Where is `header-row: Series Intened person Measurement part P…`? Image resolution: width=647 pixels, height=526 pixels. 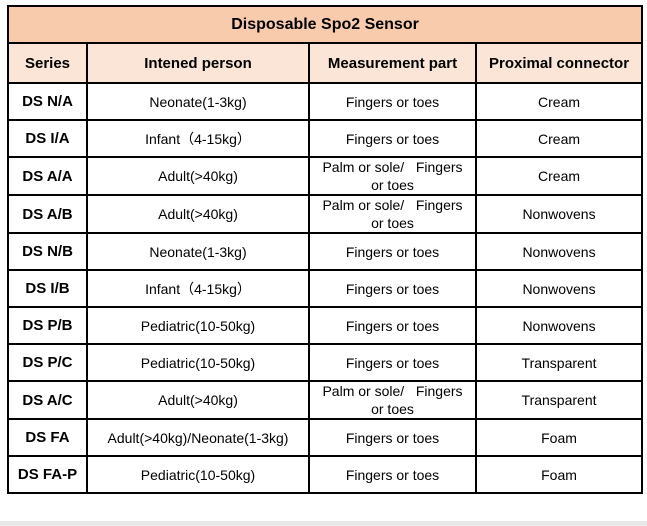
header-row: Series Intened person Measurement part P… is located at coordinates (325, 63).